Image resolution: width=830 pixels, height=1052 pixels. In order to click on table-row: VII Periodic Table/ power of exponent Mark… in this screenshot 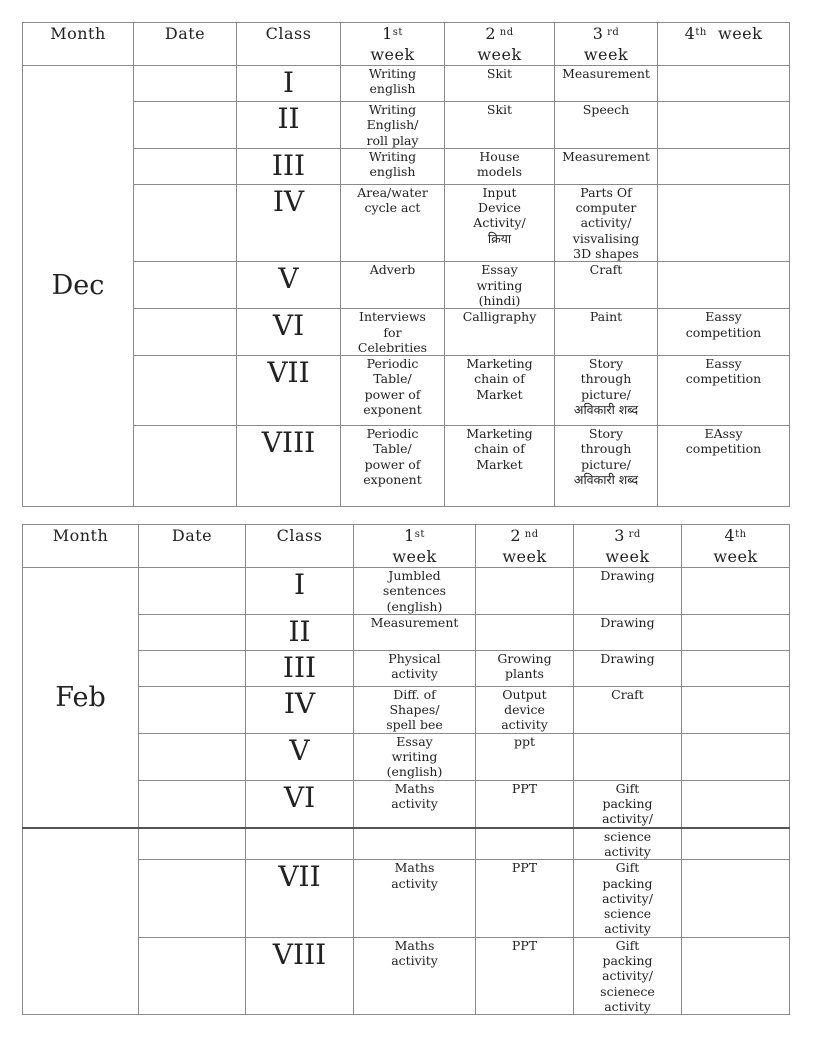, I will do `click(406, 391)`.